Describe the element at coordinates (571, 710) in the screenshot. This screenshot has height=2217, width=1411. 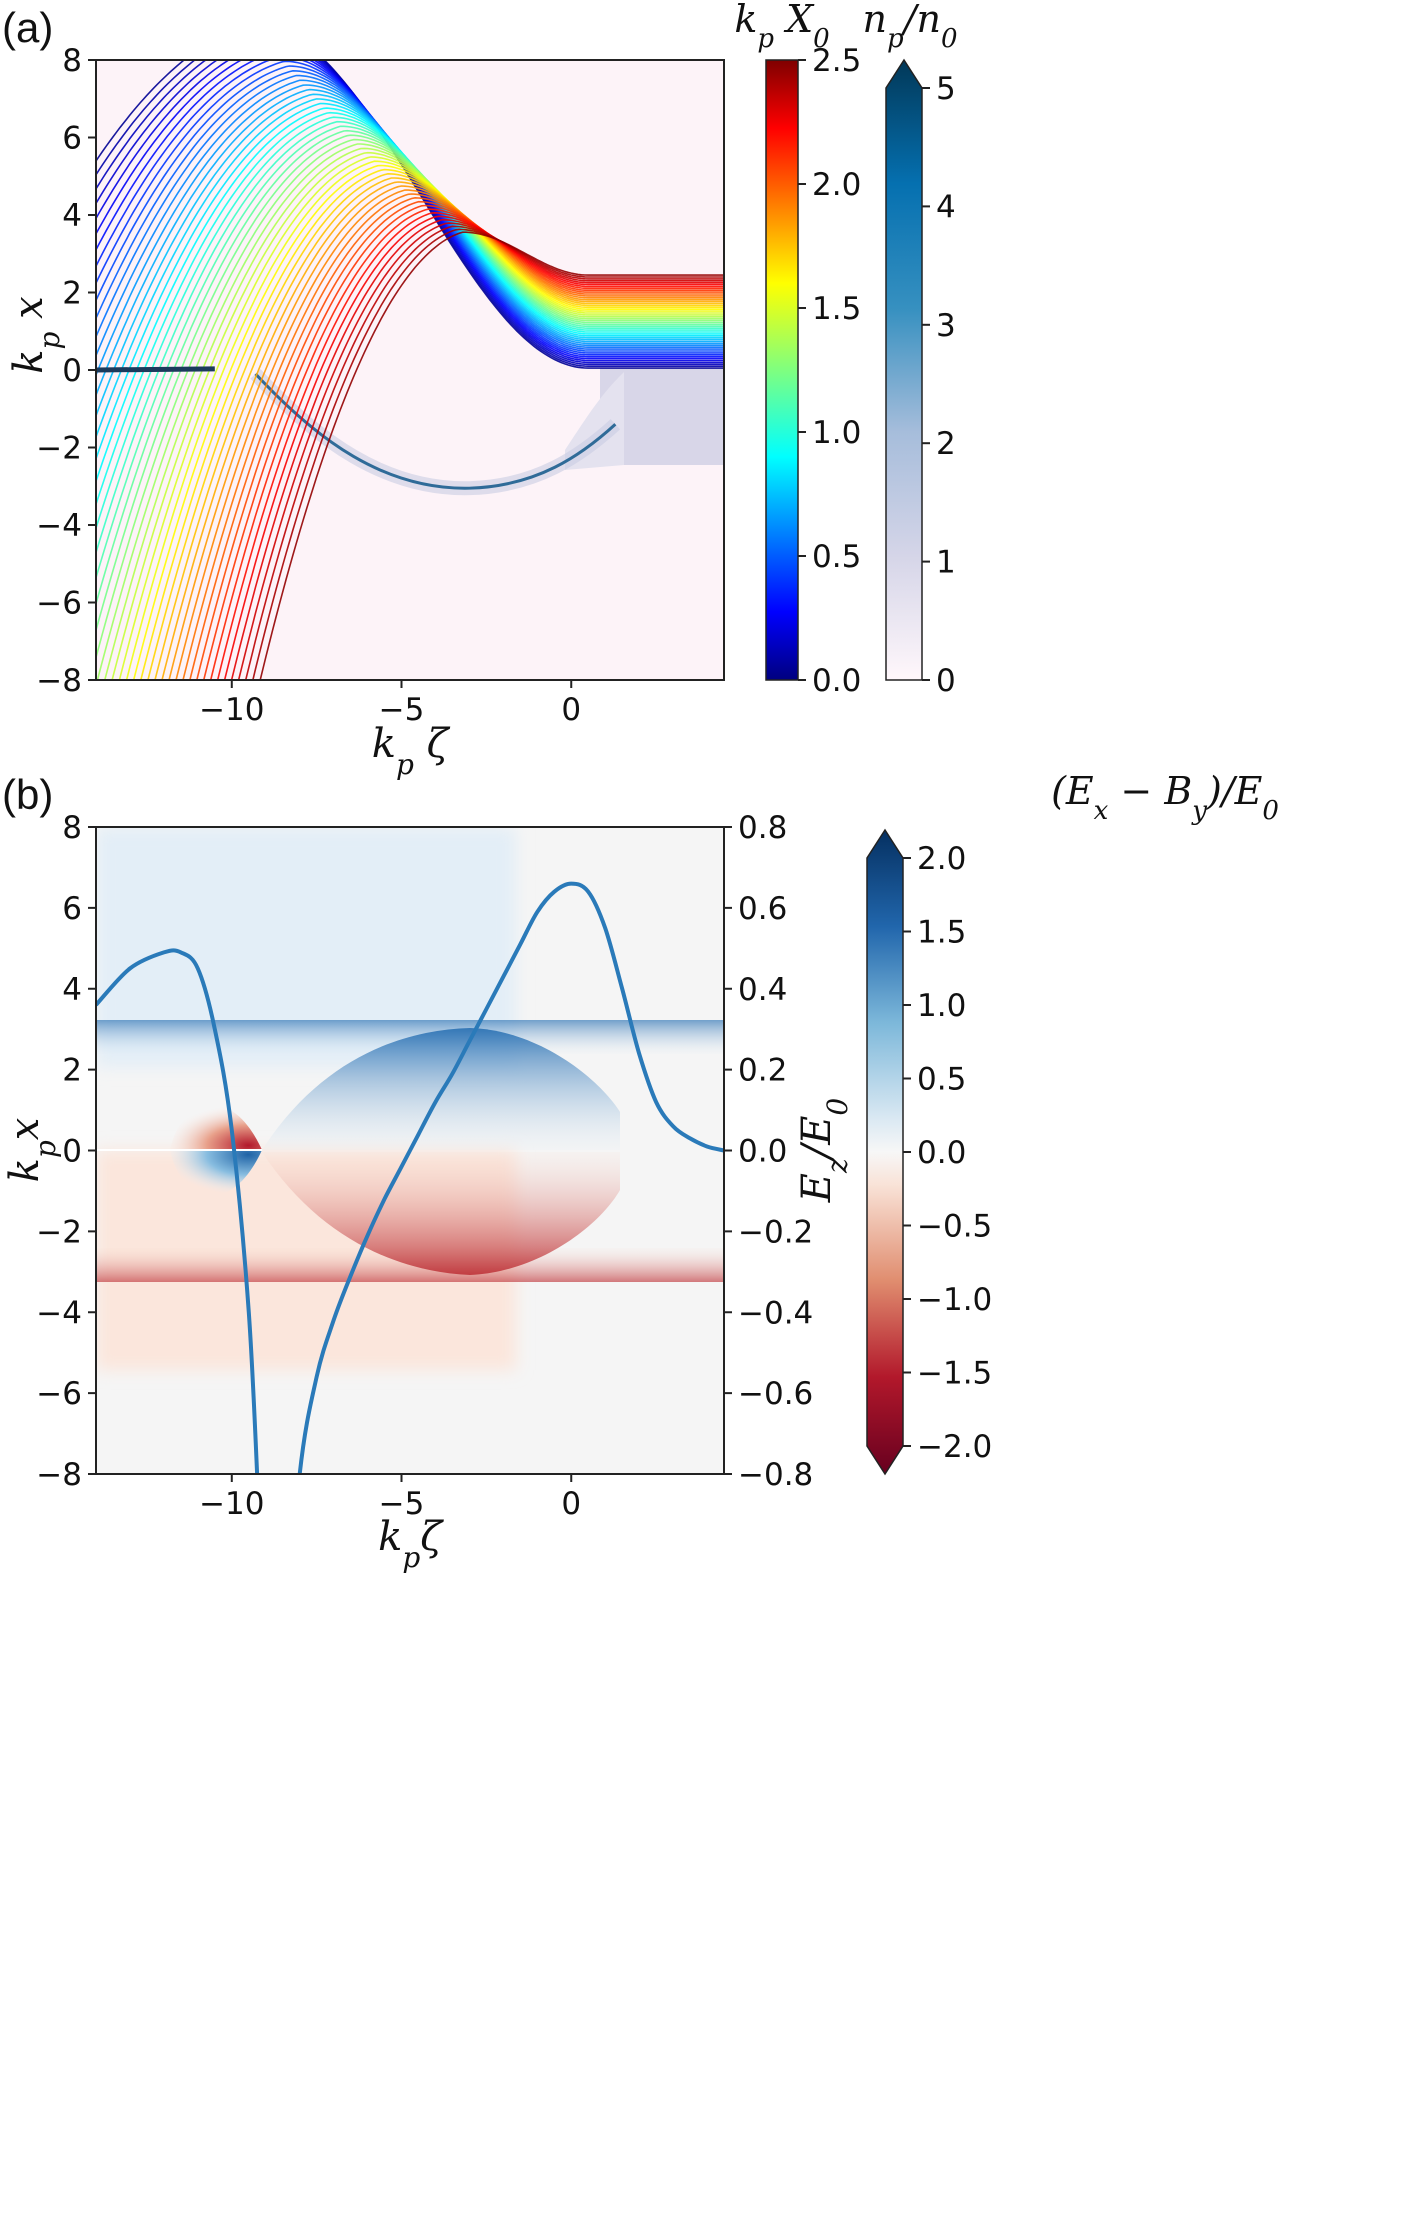
I see `panel-a-xtick-label: 0` at that location.